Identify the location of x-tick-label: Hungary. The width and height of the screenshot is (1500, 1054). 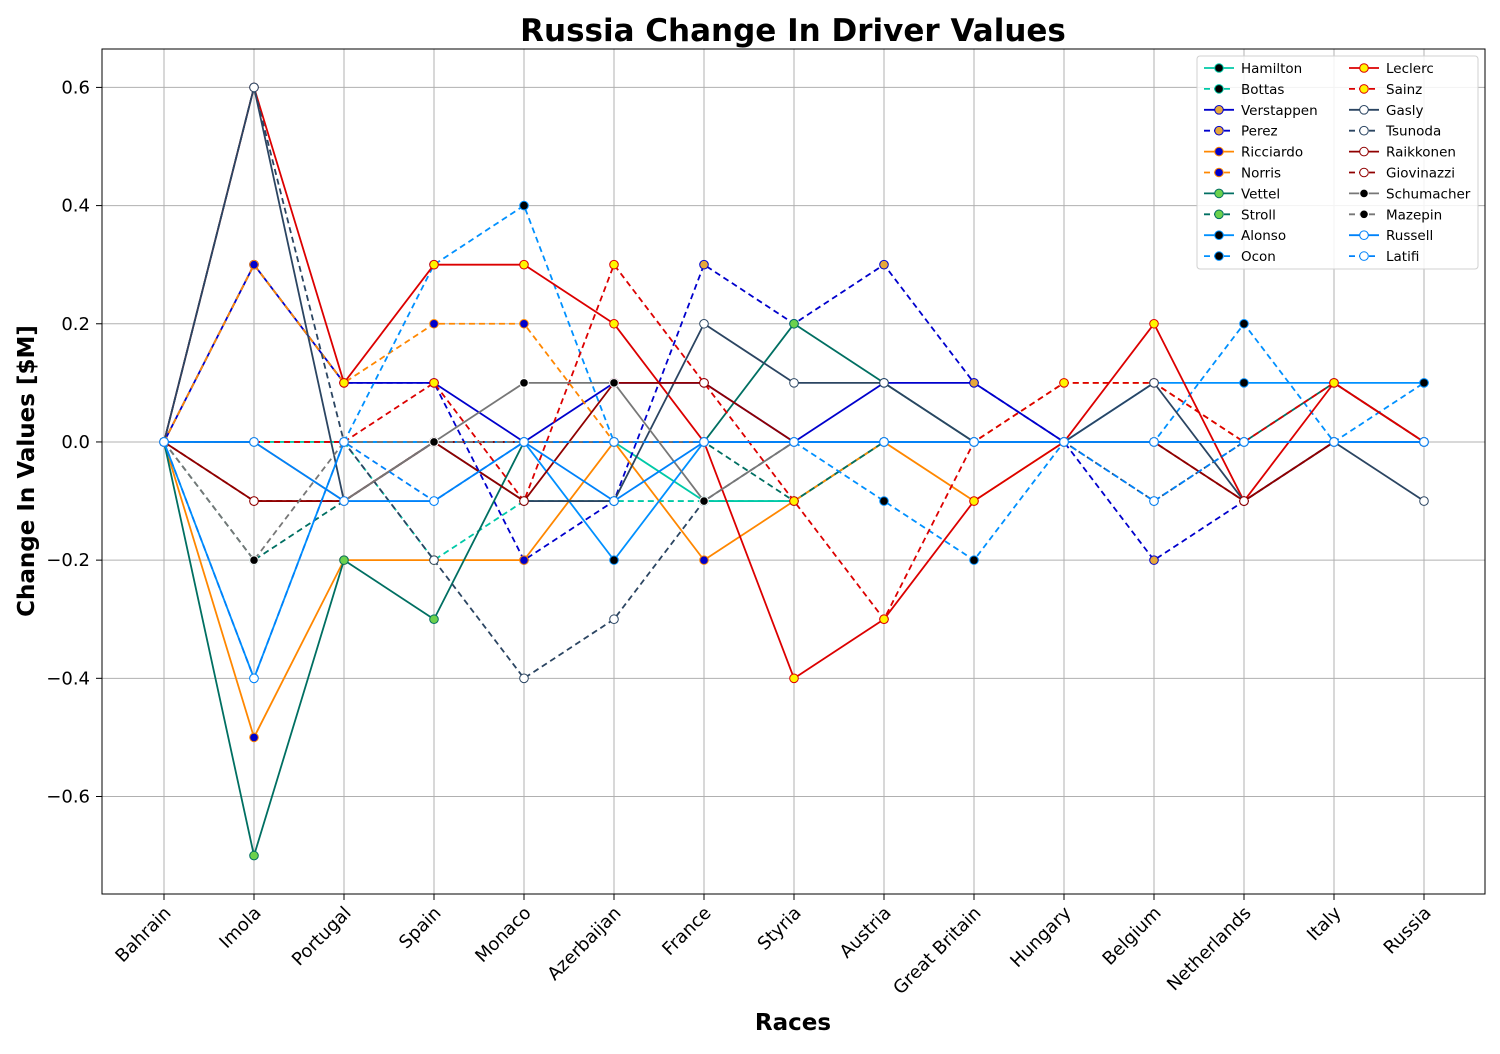
(1040, 936).